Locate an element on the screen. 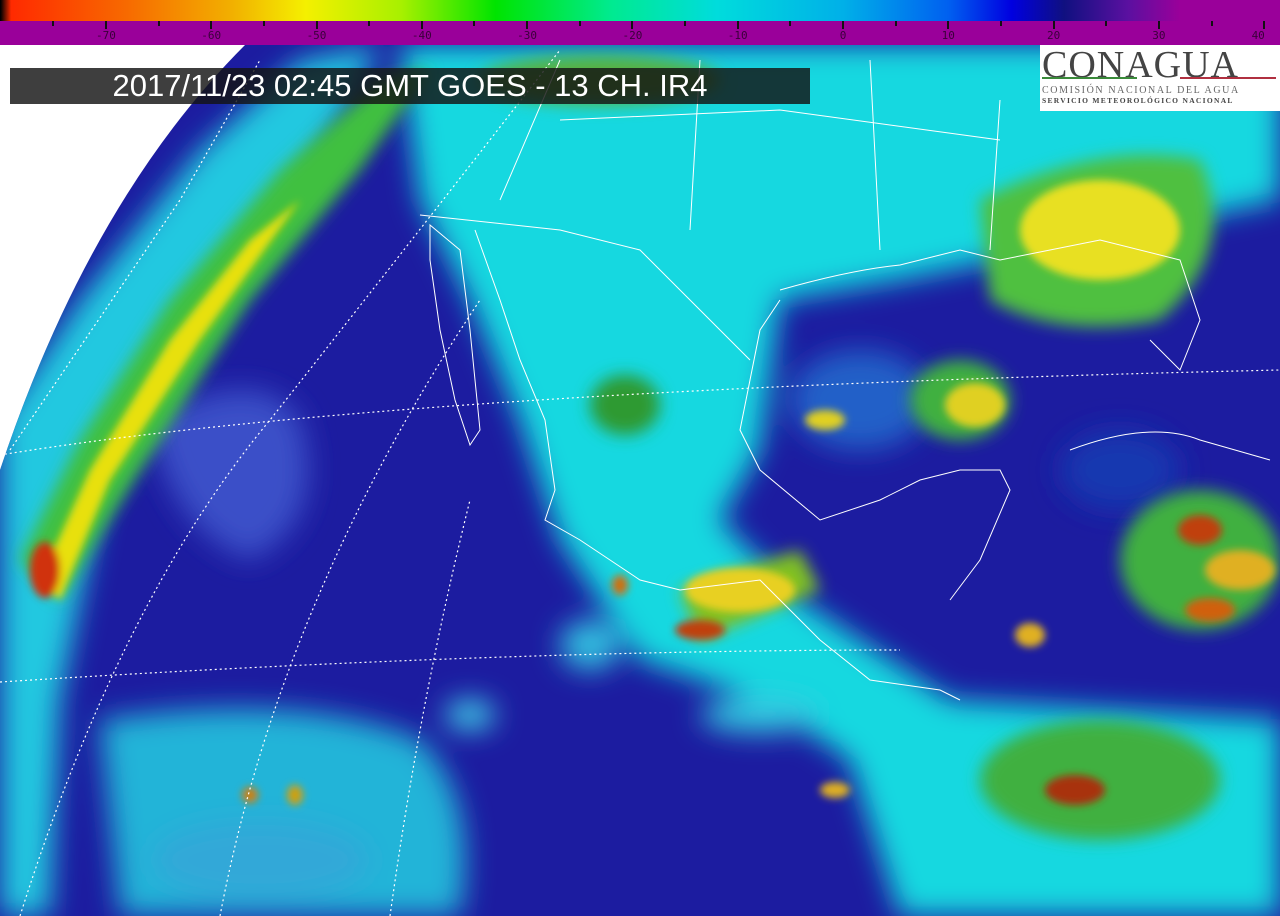 The width and height of the screenshot is (1280, 916). logo-line2: SERVICIO METEOROLÓGICO NACIONAL is located at coordinates (1138, 100).